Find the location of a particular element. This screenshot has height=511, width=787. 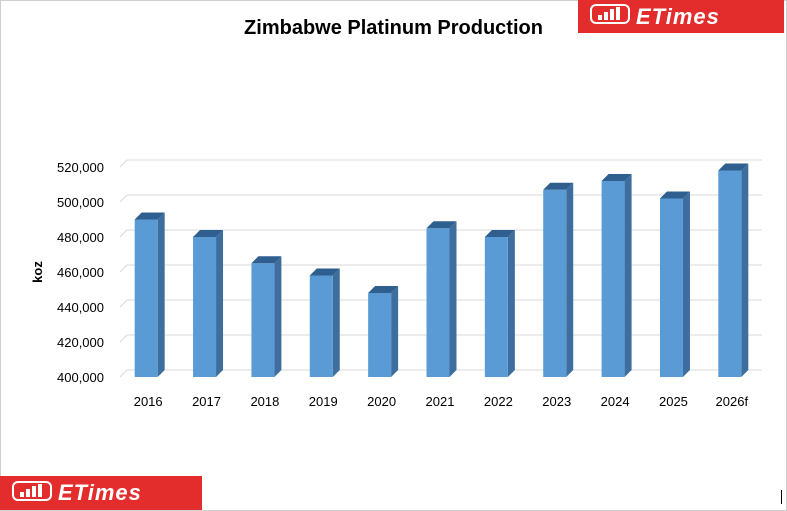

bar-2019 is located at coordinates (324, 322).